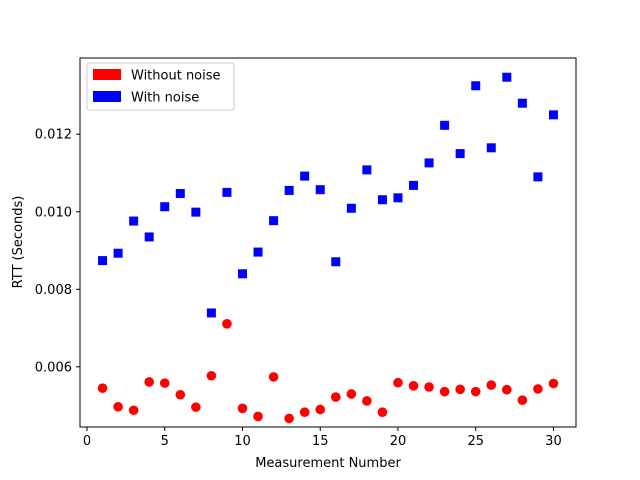  Describe the element at coordinates (18, 242) in the screenshot. I see `y-axis-label: RTT (Seconds)` at that location.